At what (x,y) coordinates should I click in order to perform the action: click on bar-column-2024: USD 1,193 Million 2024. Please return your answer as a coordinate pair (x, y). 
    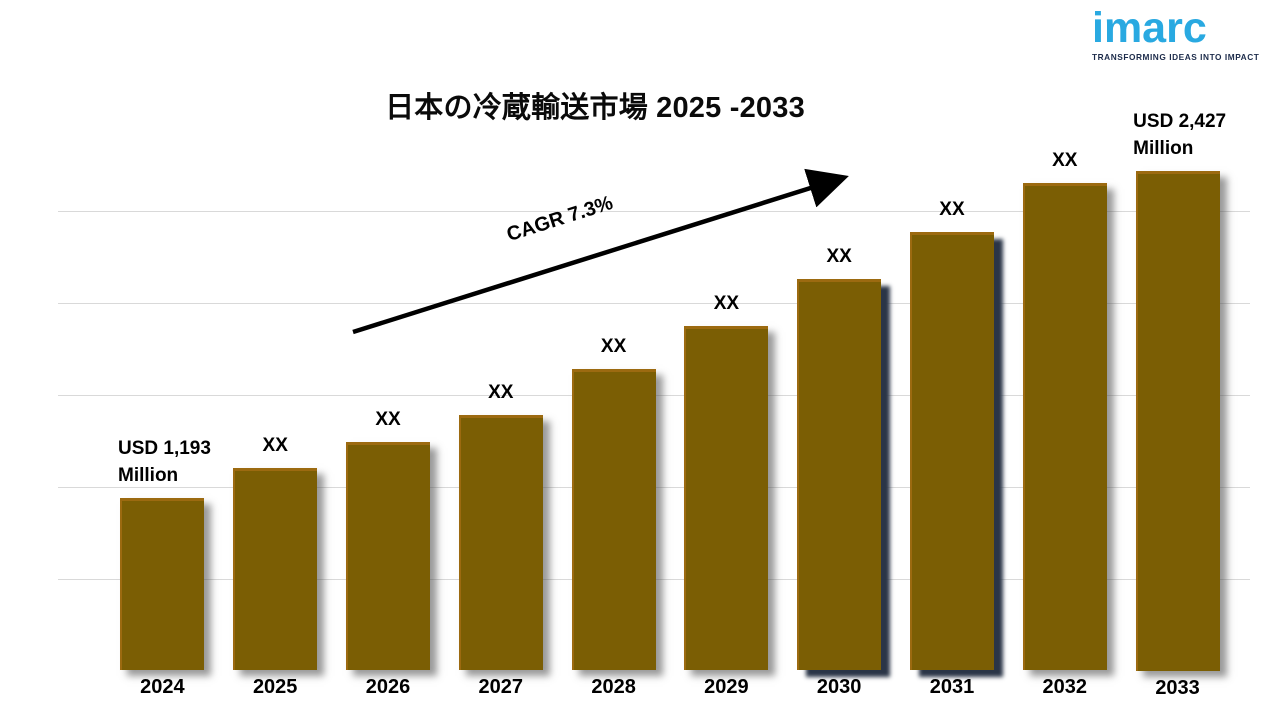
    Looking at the image, I should click on (162, 407).